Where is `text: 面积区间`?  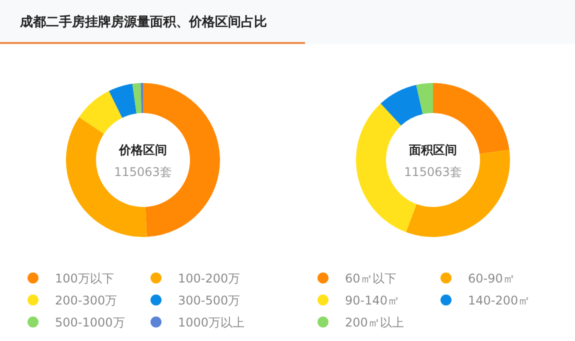
text: 面积区间 is located at coordinates (432, 150).